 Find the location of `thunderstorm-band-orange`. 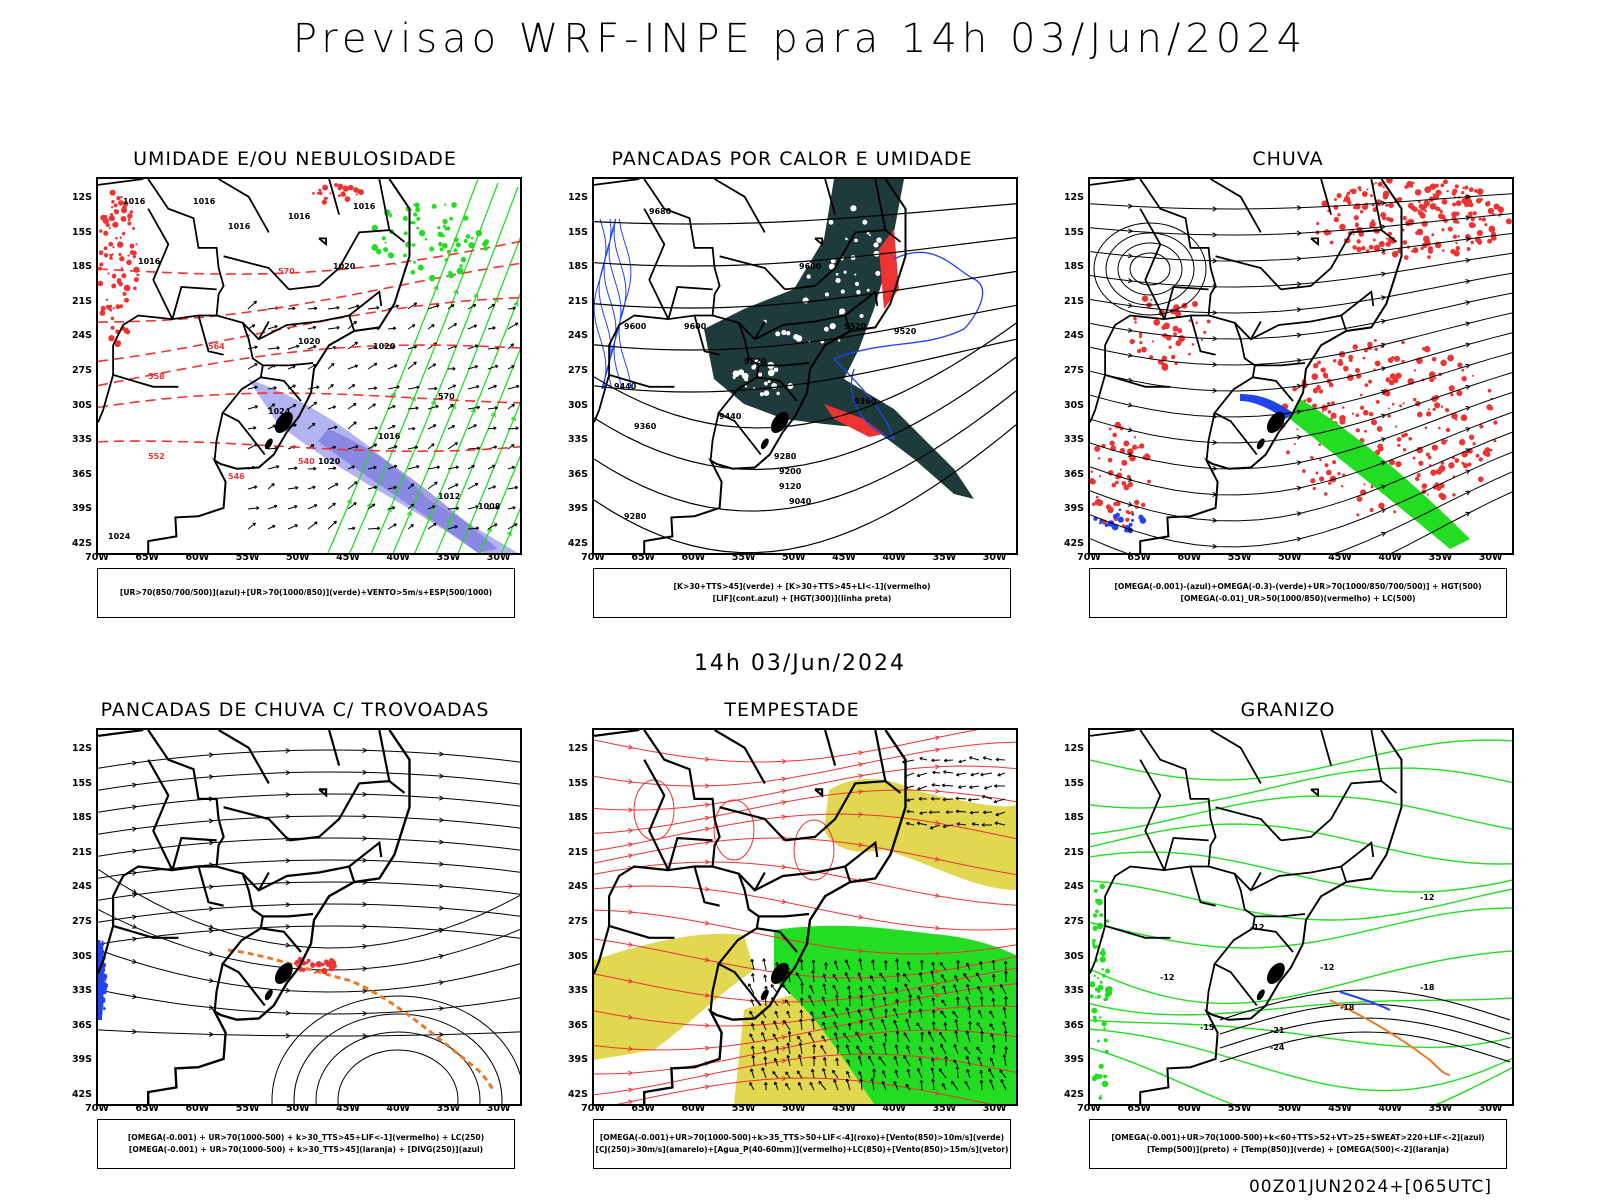

thunderstorm-band-orange is located at coordinates (361, 1019).